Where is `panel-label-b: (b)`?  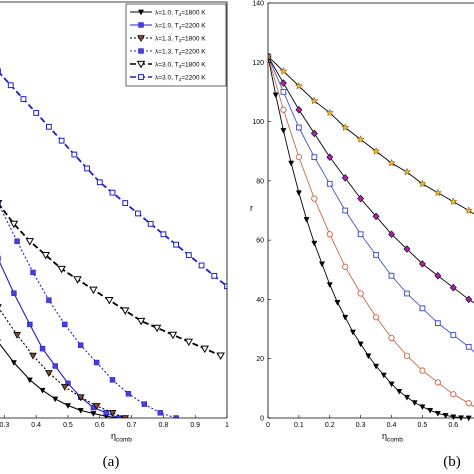
panel-label-b: (b) is located at coordinates (452, 462).